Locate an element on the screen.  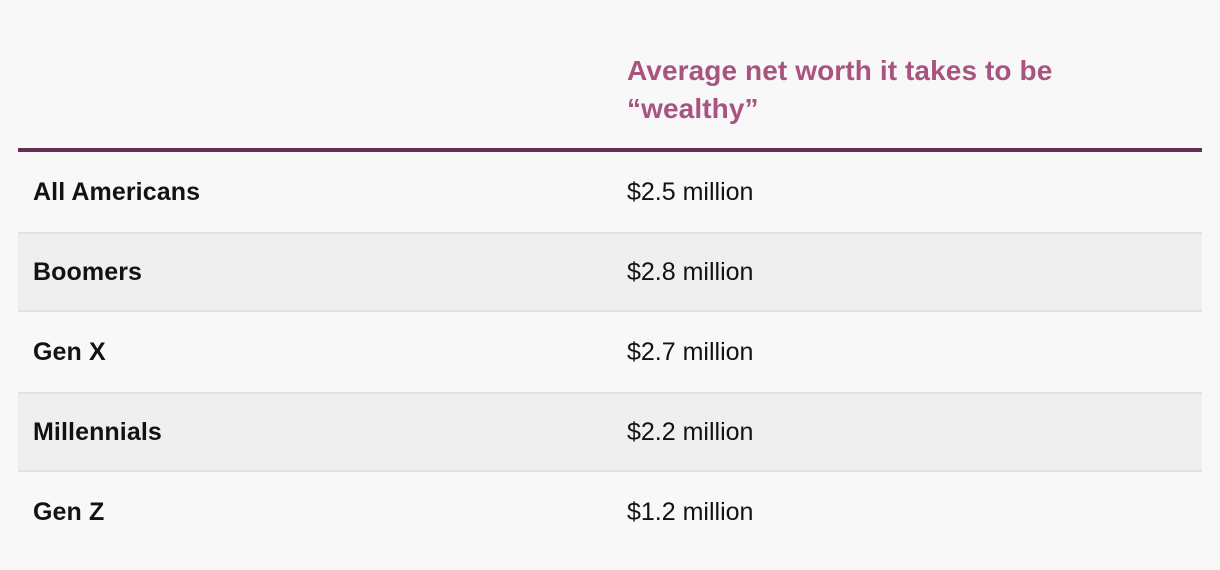
table-row-gen-z: Gen Z $1.2 million is located at coordinates (610, 512).